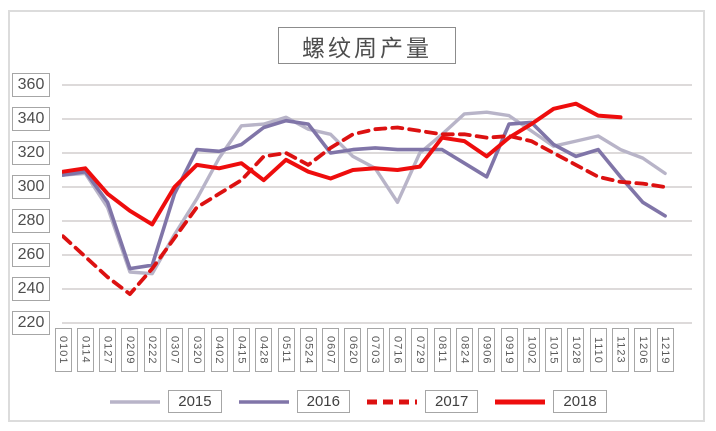 This screenshot has height=431, width=716. What do you see at coordinates (308, 350) in the screenshot?
I see `x-axis-tick-0524: 0524` at bounding box center [308, 350].